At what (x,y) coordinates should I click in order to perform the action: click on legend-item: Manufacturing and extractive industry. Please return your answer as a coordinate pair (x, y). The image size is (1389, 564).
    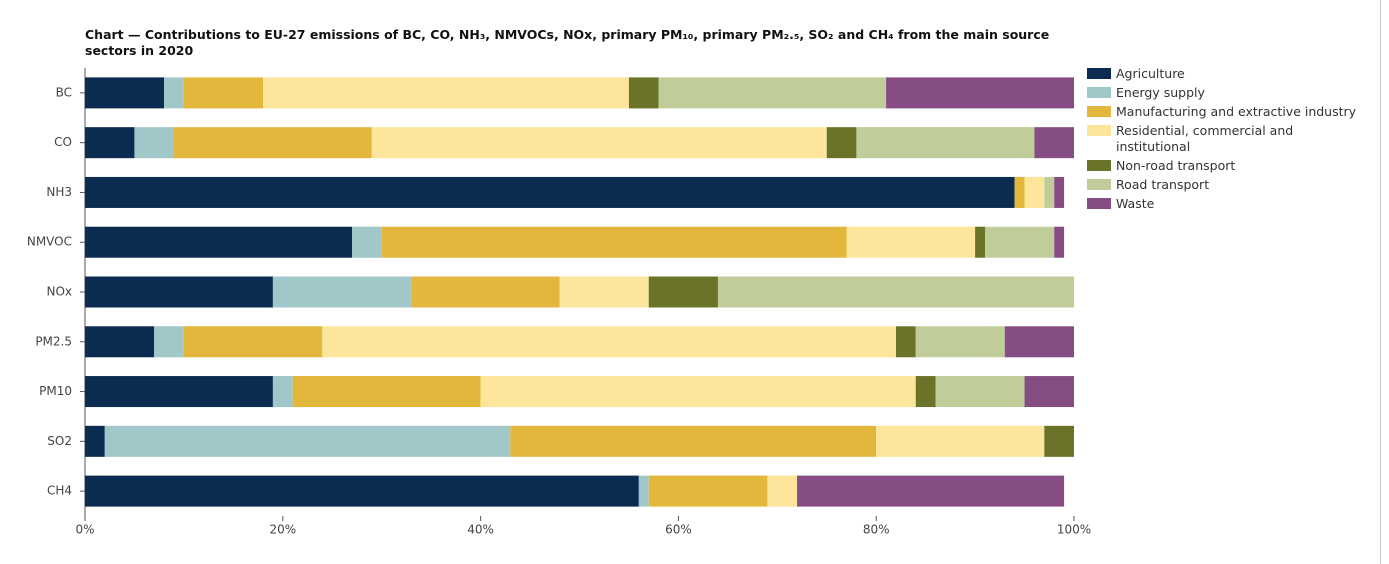
    Looking at the image, I should click on (1227, 112).